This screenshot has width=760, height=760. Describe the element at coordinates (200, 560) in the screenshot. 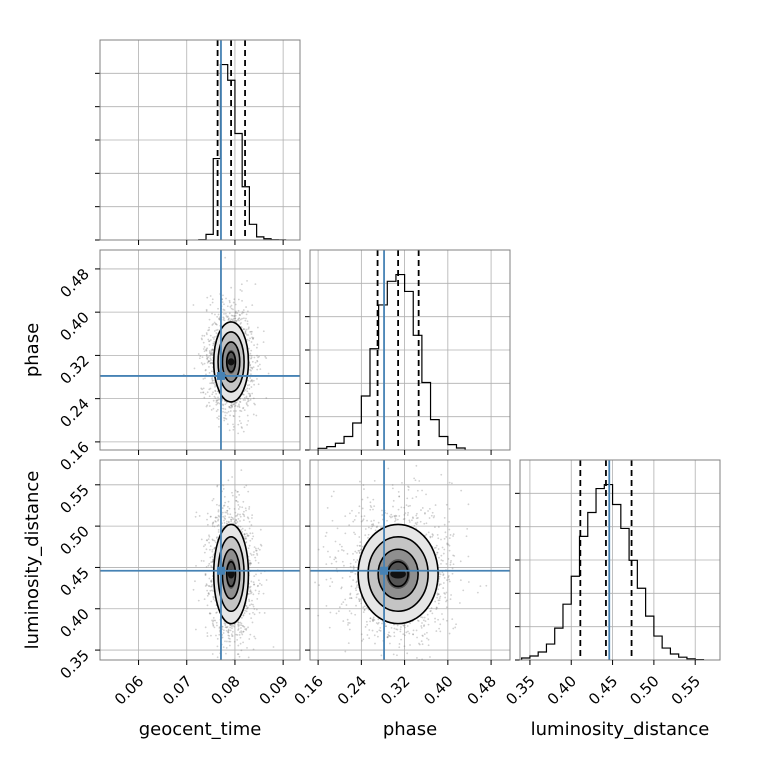

I see `panel-frame` at that location.